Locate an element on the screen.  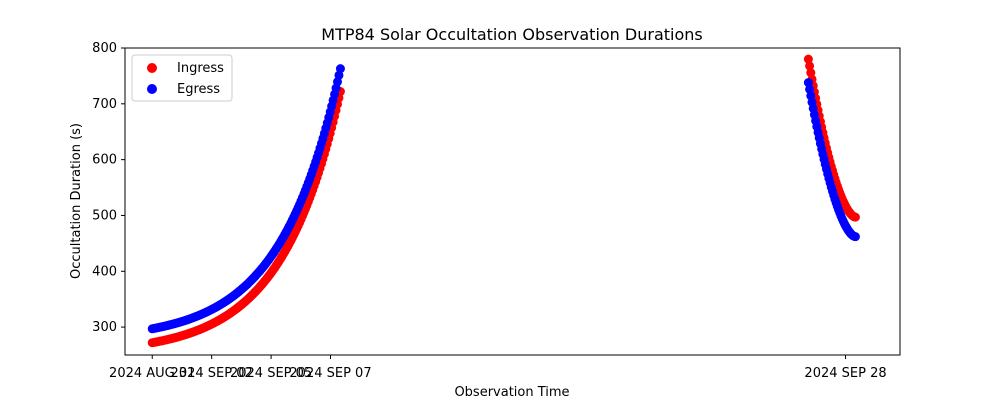
legend: Ingress Egress is located at coordinates (182, 78).